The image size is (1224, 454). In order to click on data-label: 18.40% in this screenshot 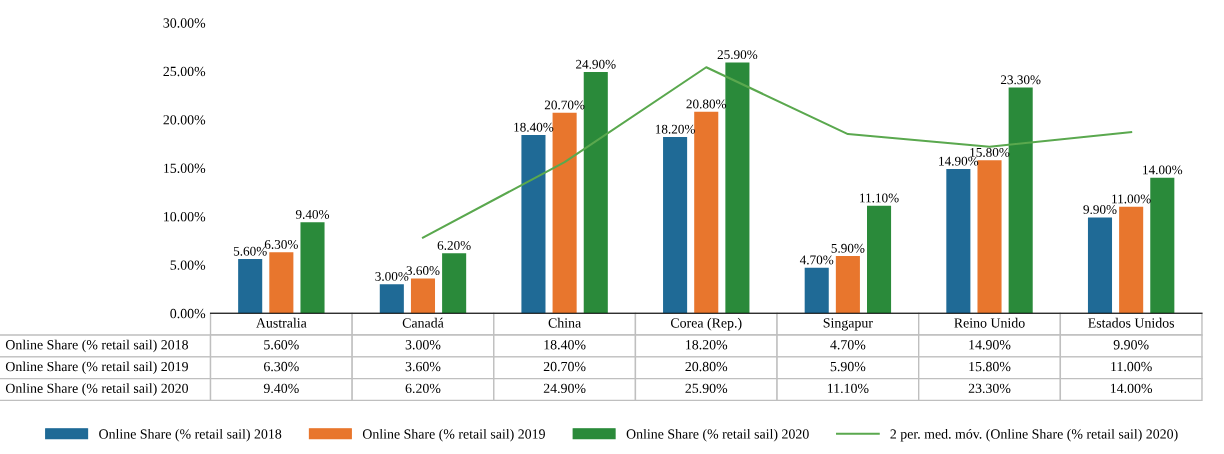, I will do `click(565, 345)`.